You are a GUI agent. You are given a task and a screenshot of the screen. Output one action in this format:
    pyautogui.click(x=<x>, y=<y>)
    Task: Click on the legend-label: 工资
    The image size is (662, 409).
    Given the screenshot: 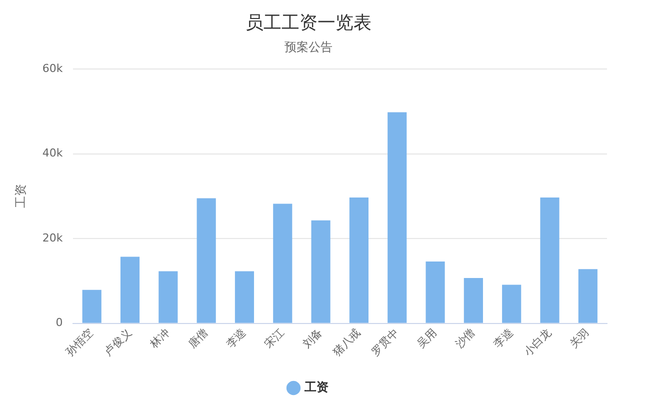 What is the action you would take?
    pyautogui.click(x=316, y=387)
    